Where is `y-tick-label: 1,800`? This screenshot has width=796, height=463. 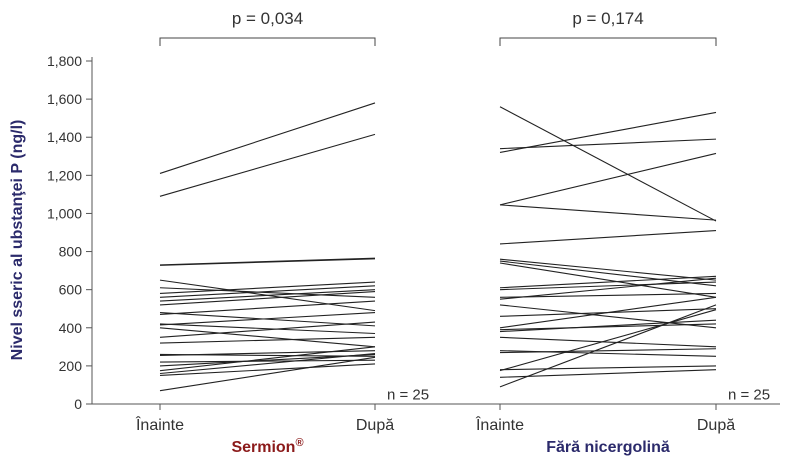 y-tick-label: 1,800 is located at coordinates (64, 61).